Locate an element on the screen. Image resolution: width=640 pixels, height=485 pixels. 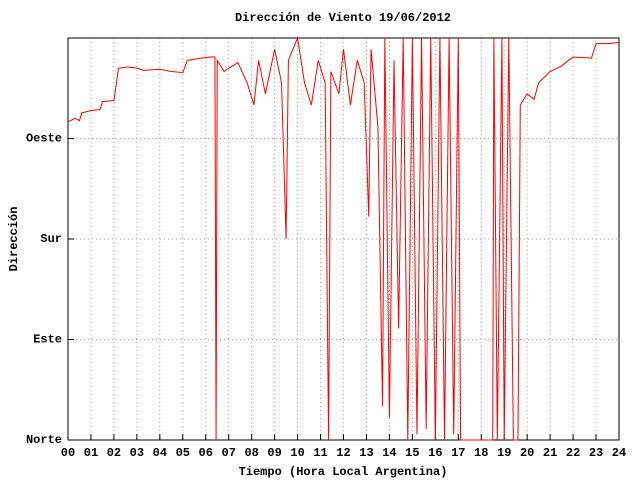
x-tick-label: 18 is located at coordinates (481, 453).